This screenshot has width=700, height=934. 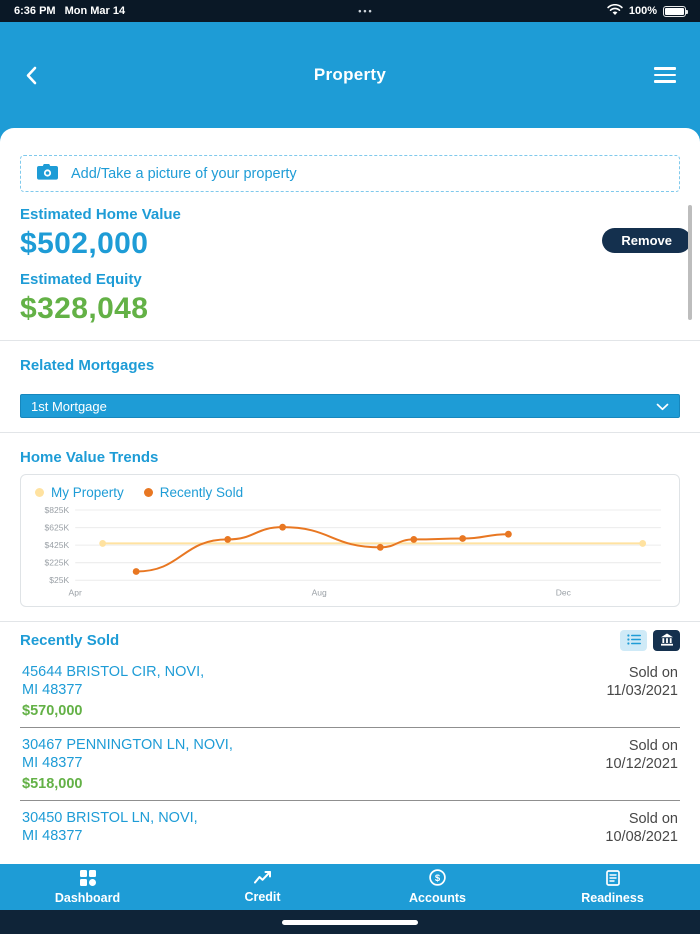 I want to click on listing-sold-date: Sold on 10/08/2021, so click(x=641, y=828).